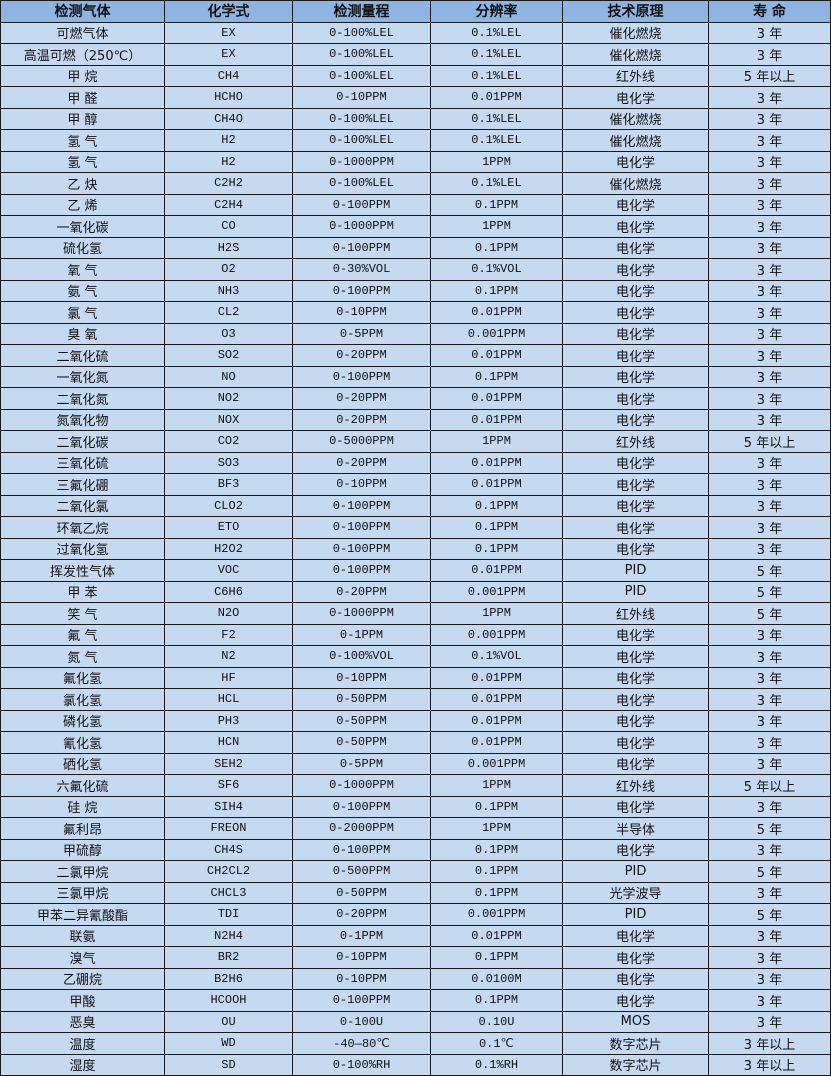  Describe the element at coordinates (82, 11) in the screenshot. I see `header-gas: 检测气体` at that location.